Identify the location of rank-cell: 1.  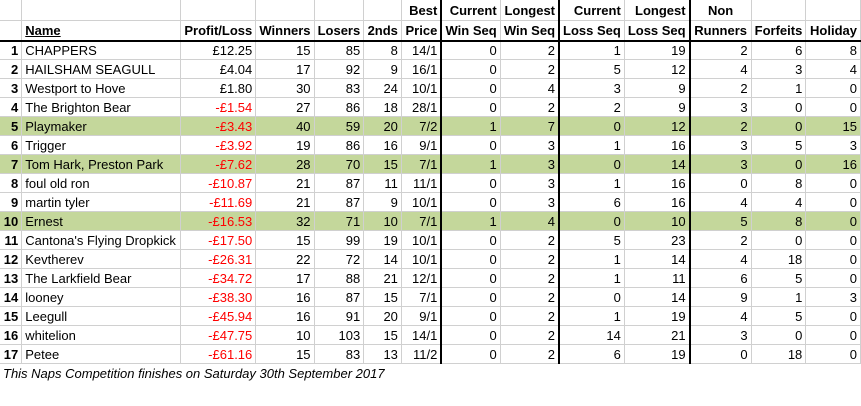
(11, 50).